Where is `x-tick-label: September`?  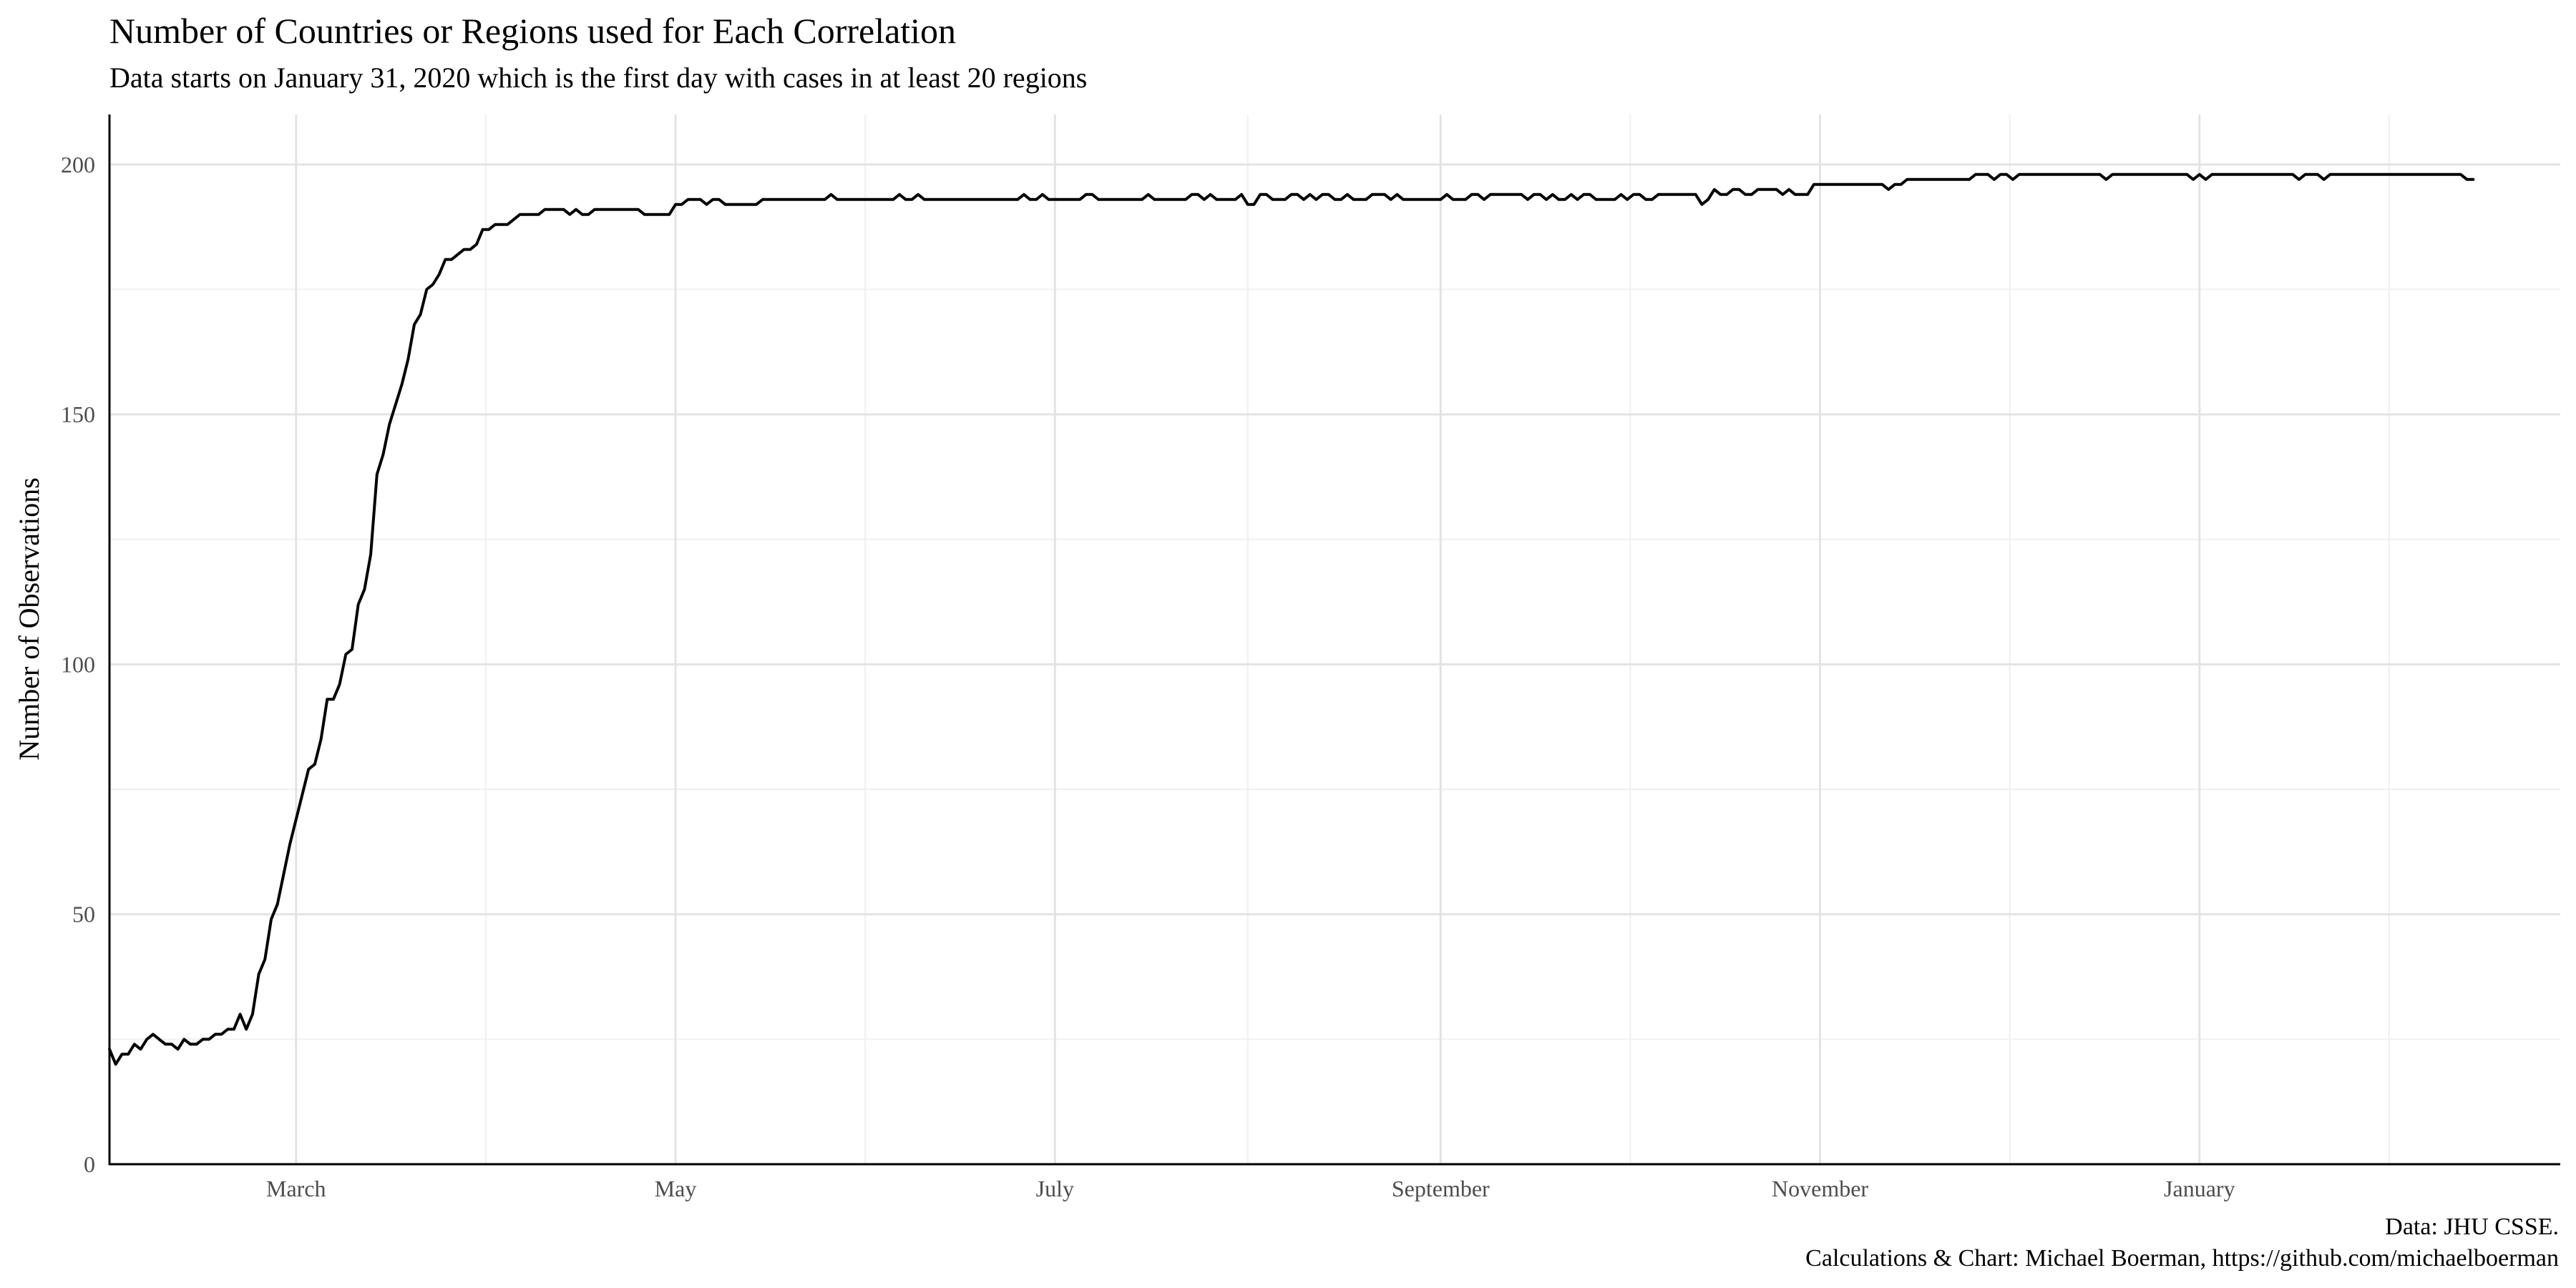 x-tick-label: September is located at coordinates (1441, 1188).